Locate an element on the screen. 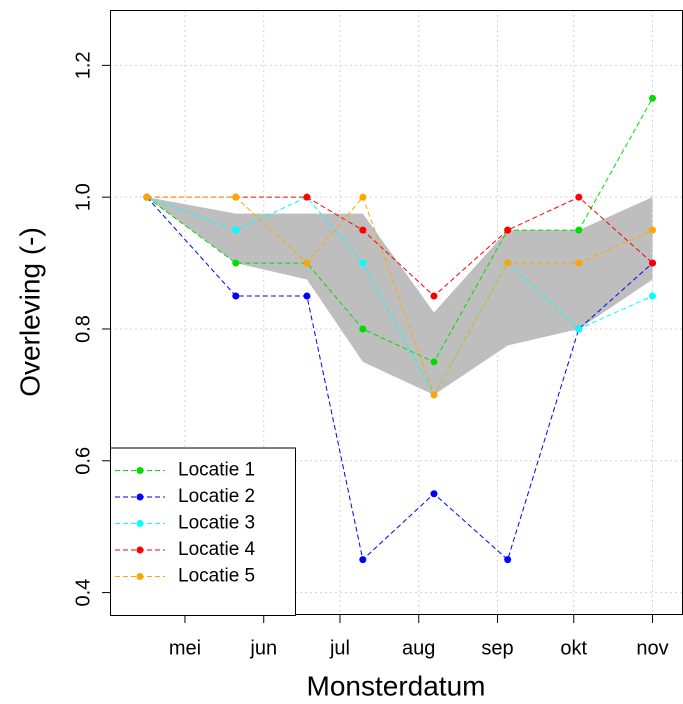 The image size is (683, 704). y-axis-title: Overleving (-) is located at coordinates (29, 312).